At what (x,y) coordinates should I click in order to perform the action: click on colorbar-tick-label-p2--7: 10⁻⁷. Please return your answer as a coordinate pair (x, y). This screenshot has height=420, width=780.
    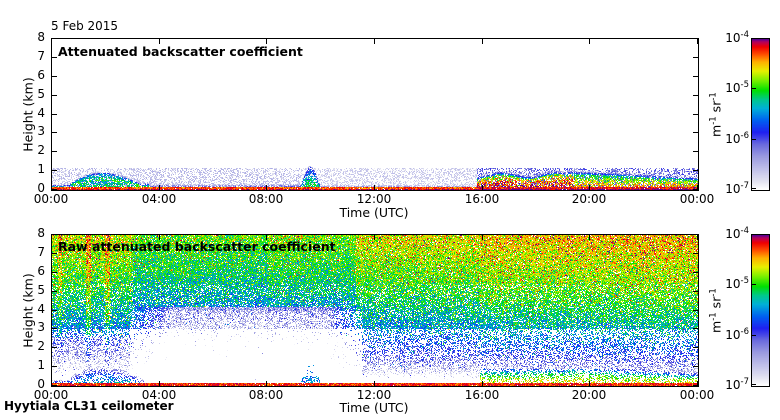
    Looking at the image, I should click on (737, 384).